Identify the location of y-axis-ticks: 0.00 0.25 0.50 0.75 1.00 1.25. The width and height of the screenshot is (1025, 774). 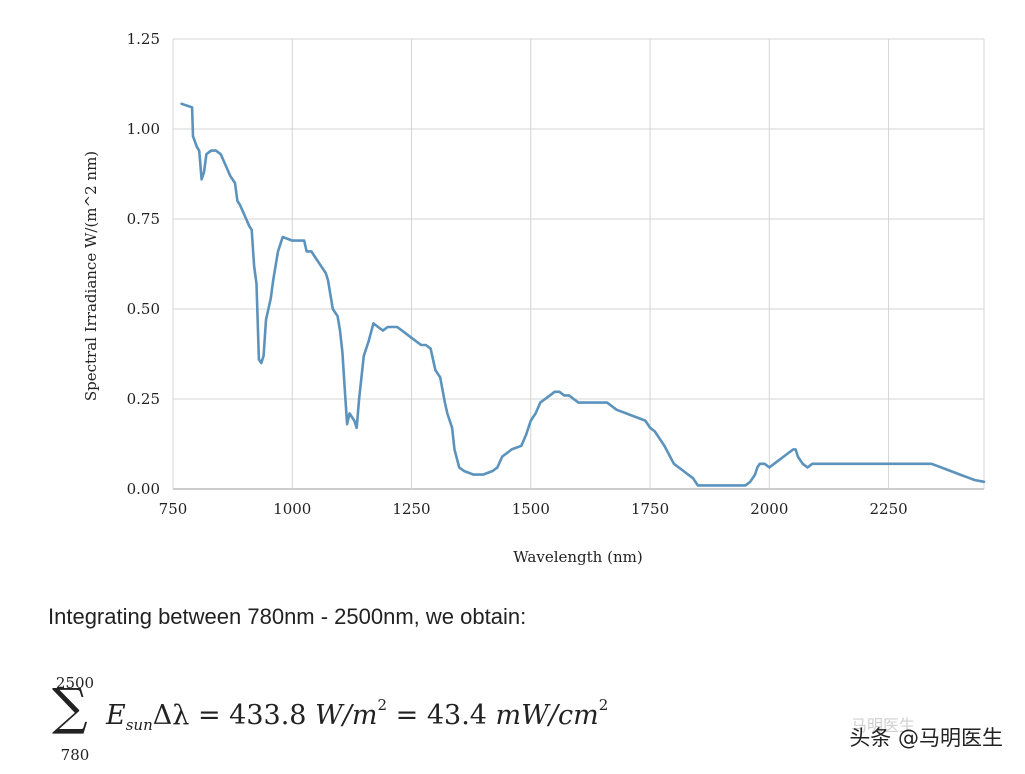
(143, 264).